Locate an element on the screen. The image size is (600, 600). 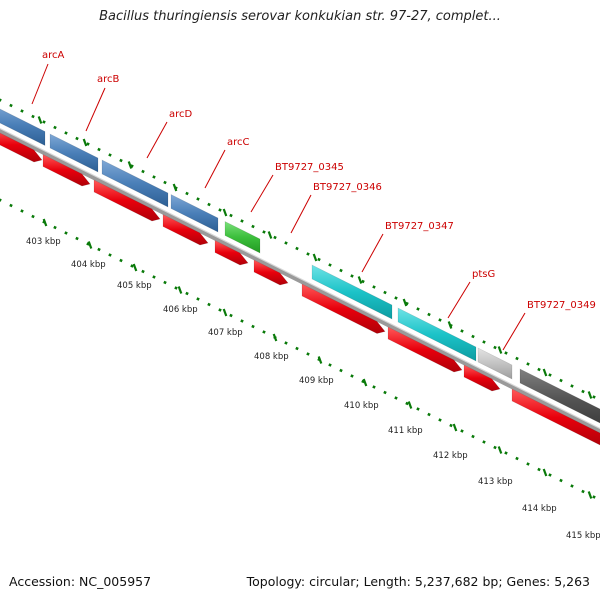
kbp-label: 409 kbp is located at coordinates (316, 381).